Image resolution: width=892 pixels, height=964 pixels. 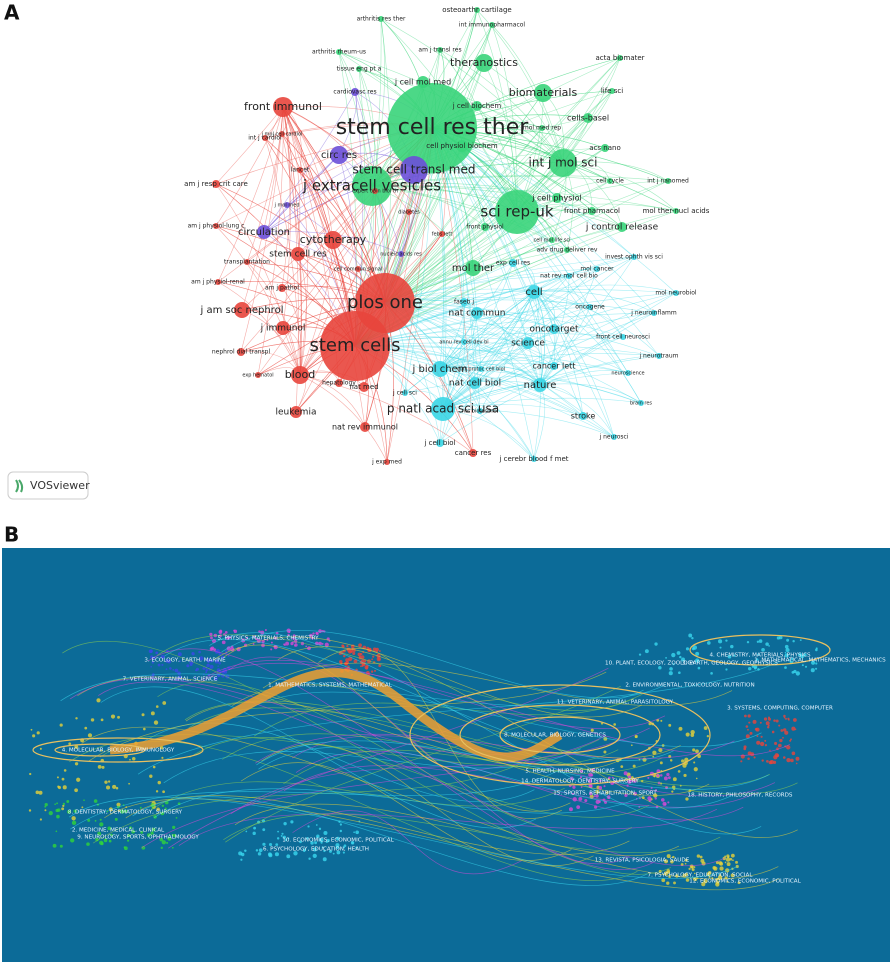 What do you see at coordinates (401, 255) in the screenshot?
I see `node-label: nucleic acids res` at bounding box center [401, 255].